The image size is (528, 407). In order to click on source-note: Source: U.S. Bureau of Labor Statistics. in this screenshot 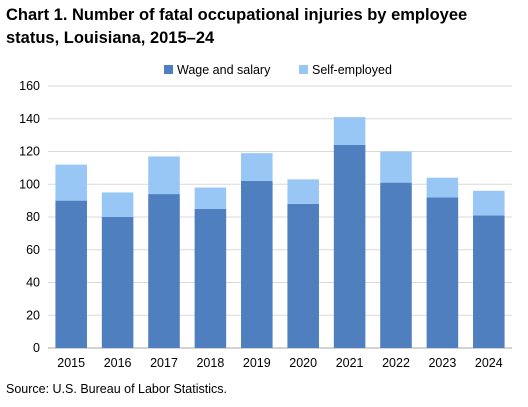, I will do `click(116, 389)`.